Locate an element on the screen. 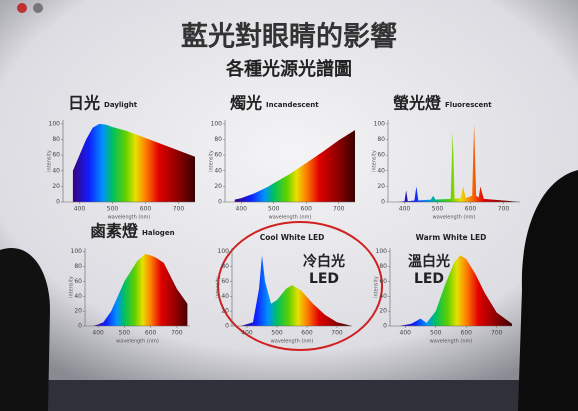 This screenshot has height=411, width=578. chart-title: Cool White LED is located at coordinates (292, 237).